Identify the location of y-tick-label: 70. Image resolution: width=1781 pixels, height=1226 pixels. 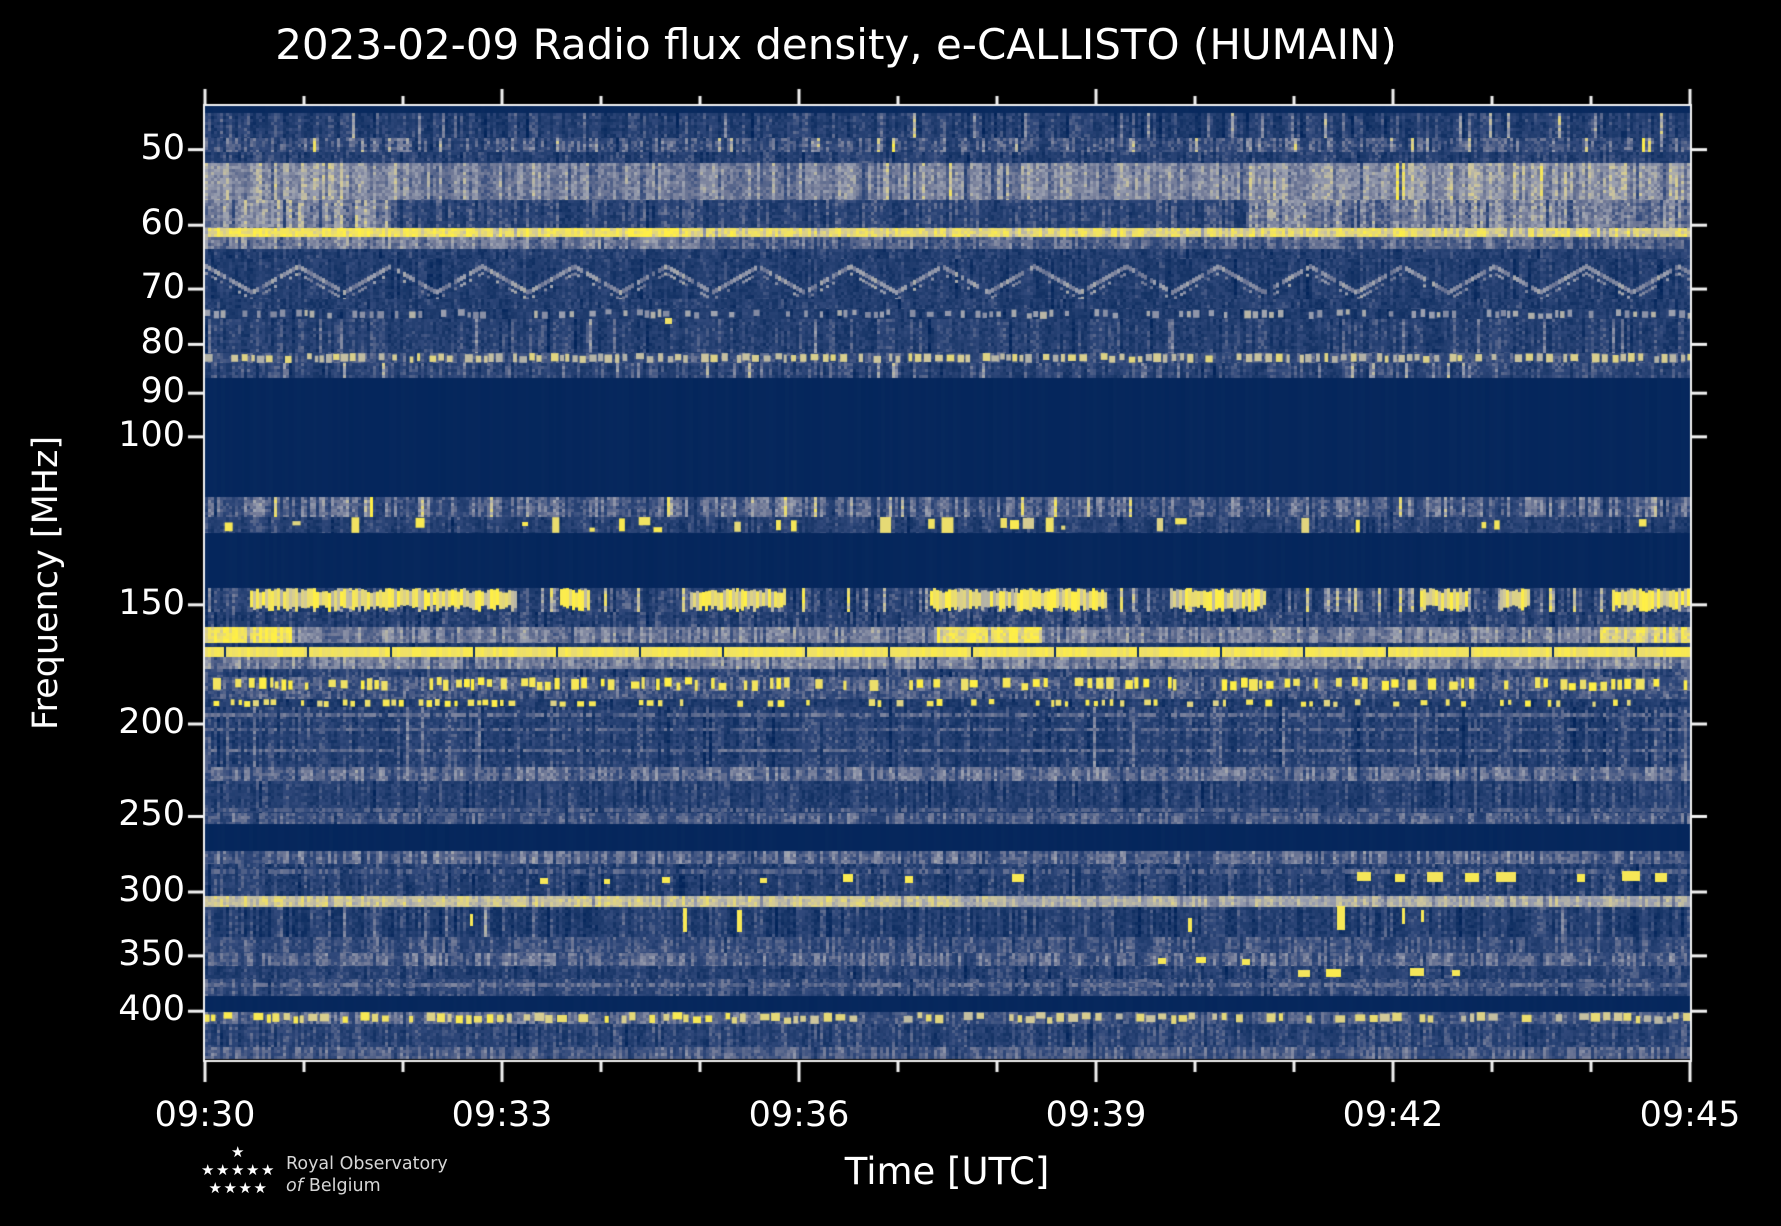
(162, 287).